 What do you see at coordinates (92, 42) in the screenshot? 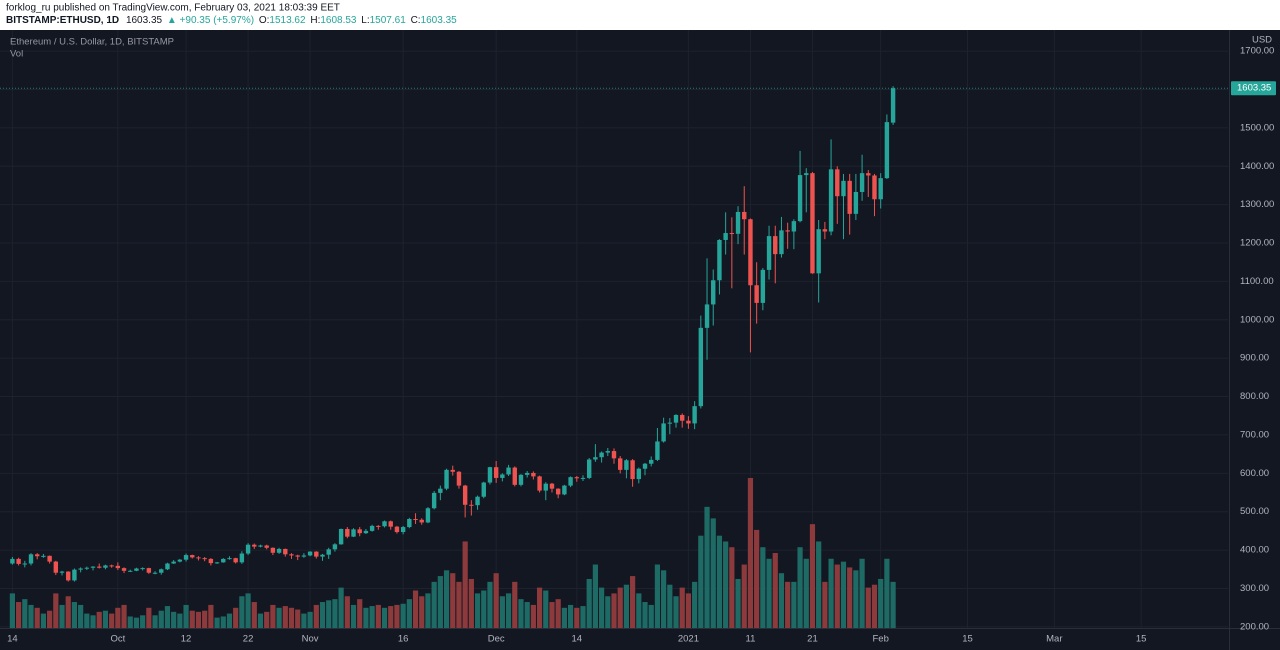
I see `chart-title: Ethereum / U.S. Dollar, 1D, BITSTAMP` at bounding box center [92, 42].